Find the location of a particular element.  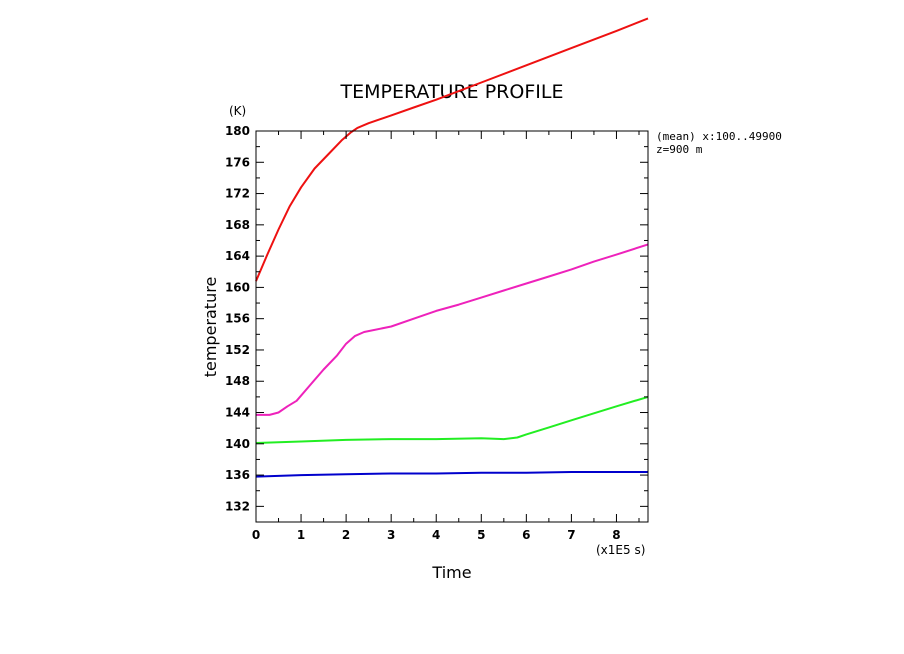

y-axis-label: temperature is located at coordinates (210, 327).